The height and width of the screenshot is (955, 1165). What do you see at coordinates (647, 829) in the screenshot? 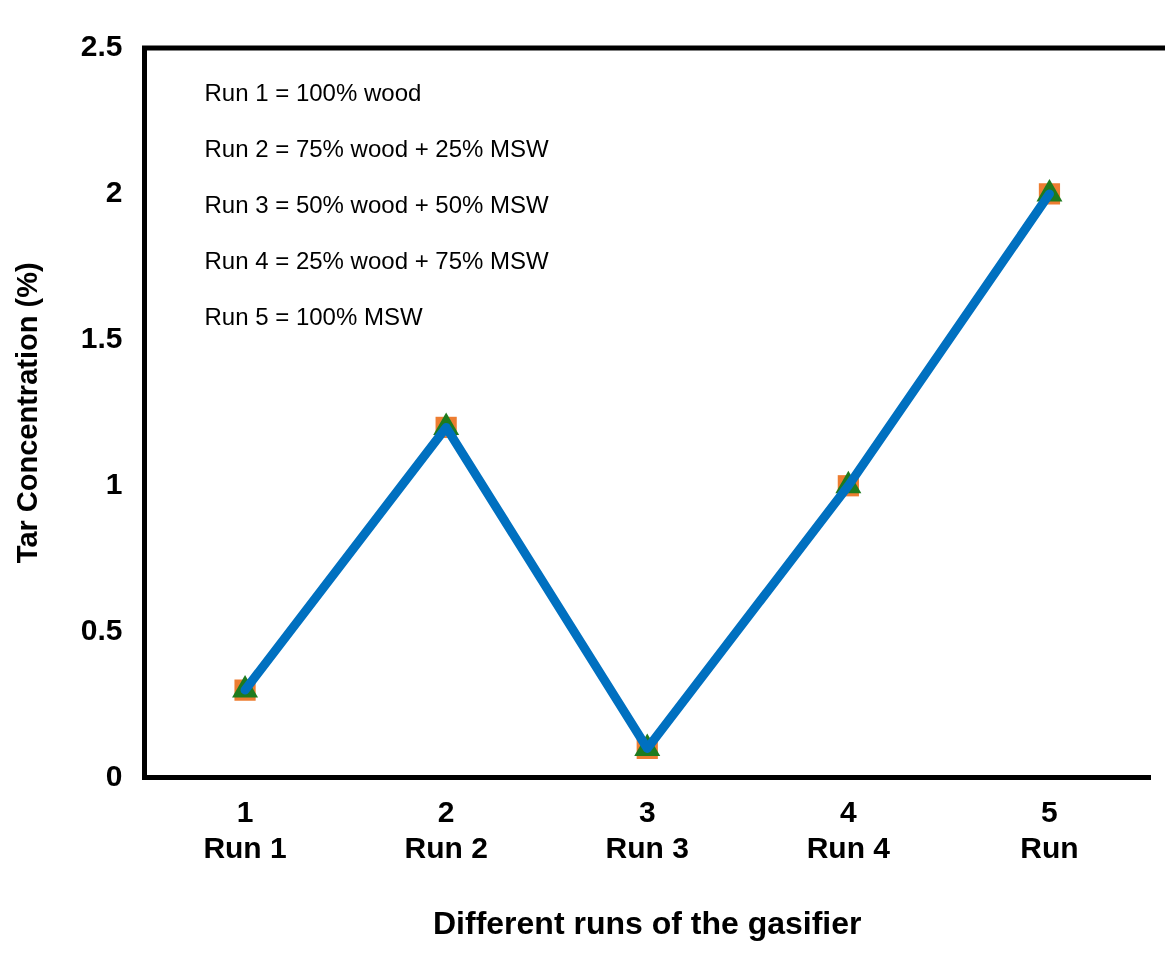
I see `x-tick-label: 3 Run 3` at bounding box center [647, 829].